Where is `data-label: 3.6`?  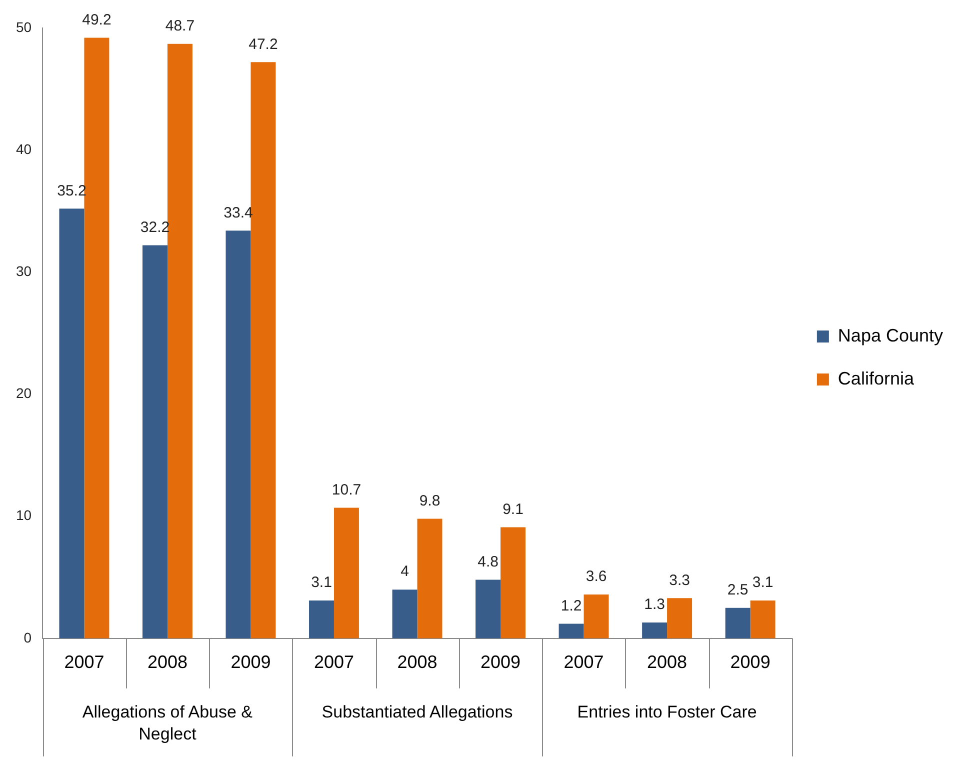
data-label: 3.6 is located at coordinates (596, 577).